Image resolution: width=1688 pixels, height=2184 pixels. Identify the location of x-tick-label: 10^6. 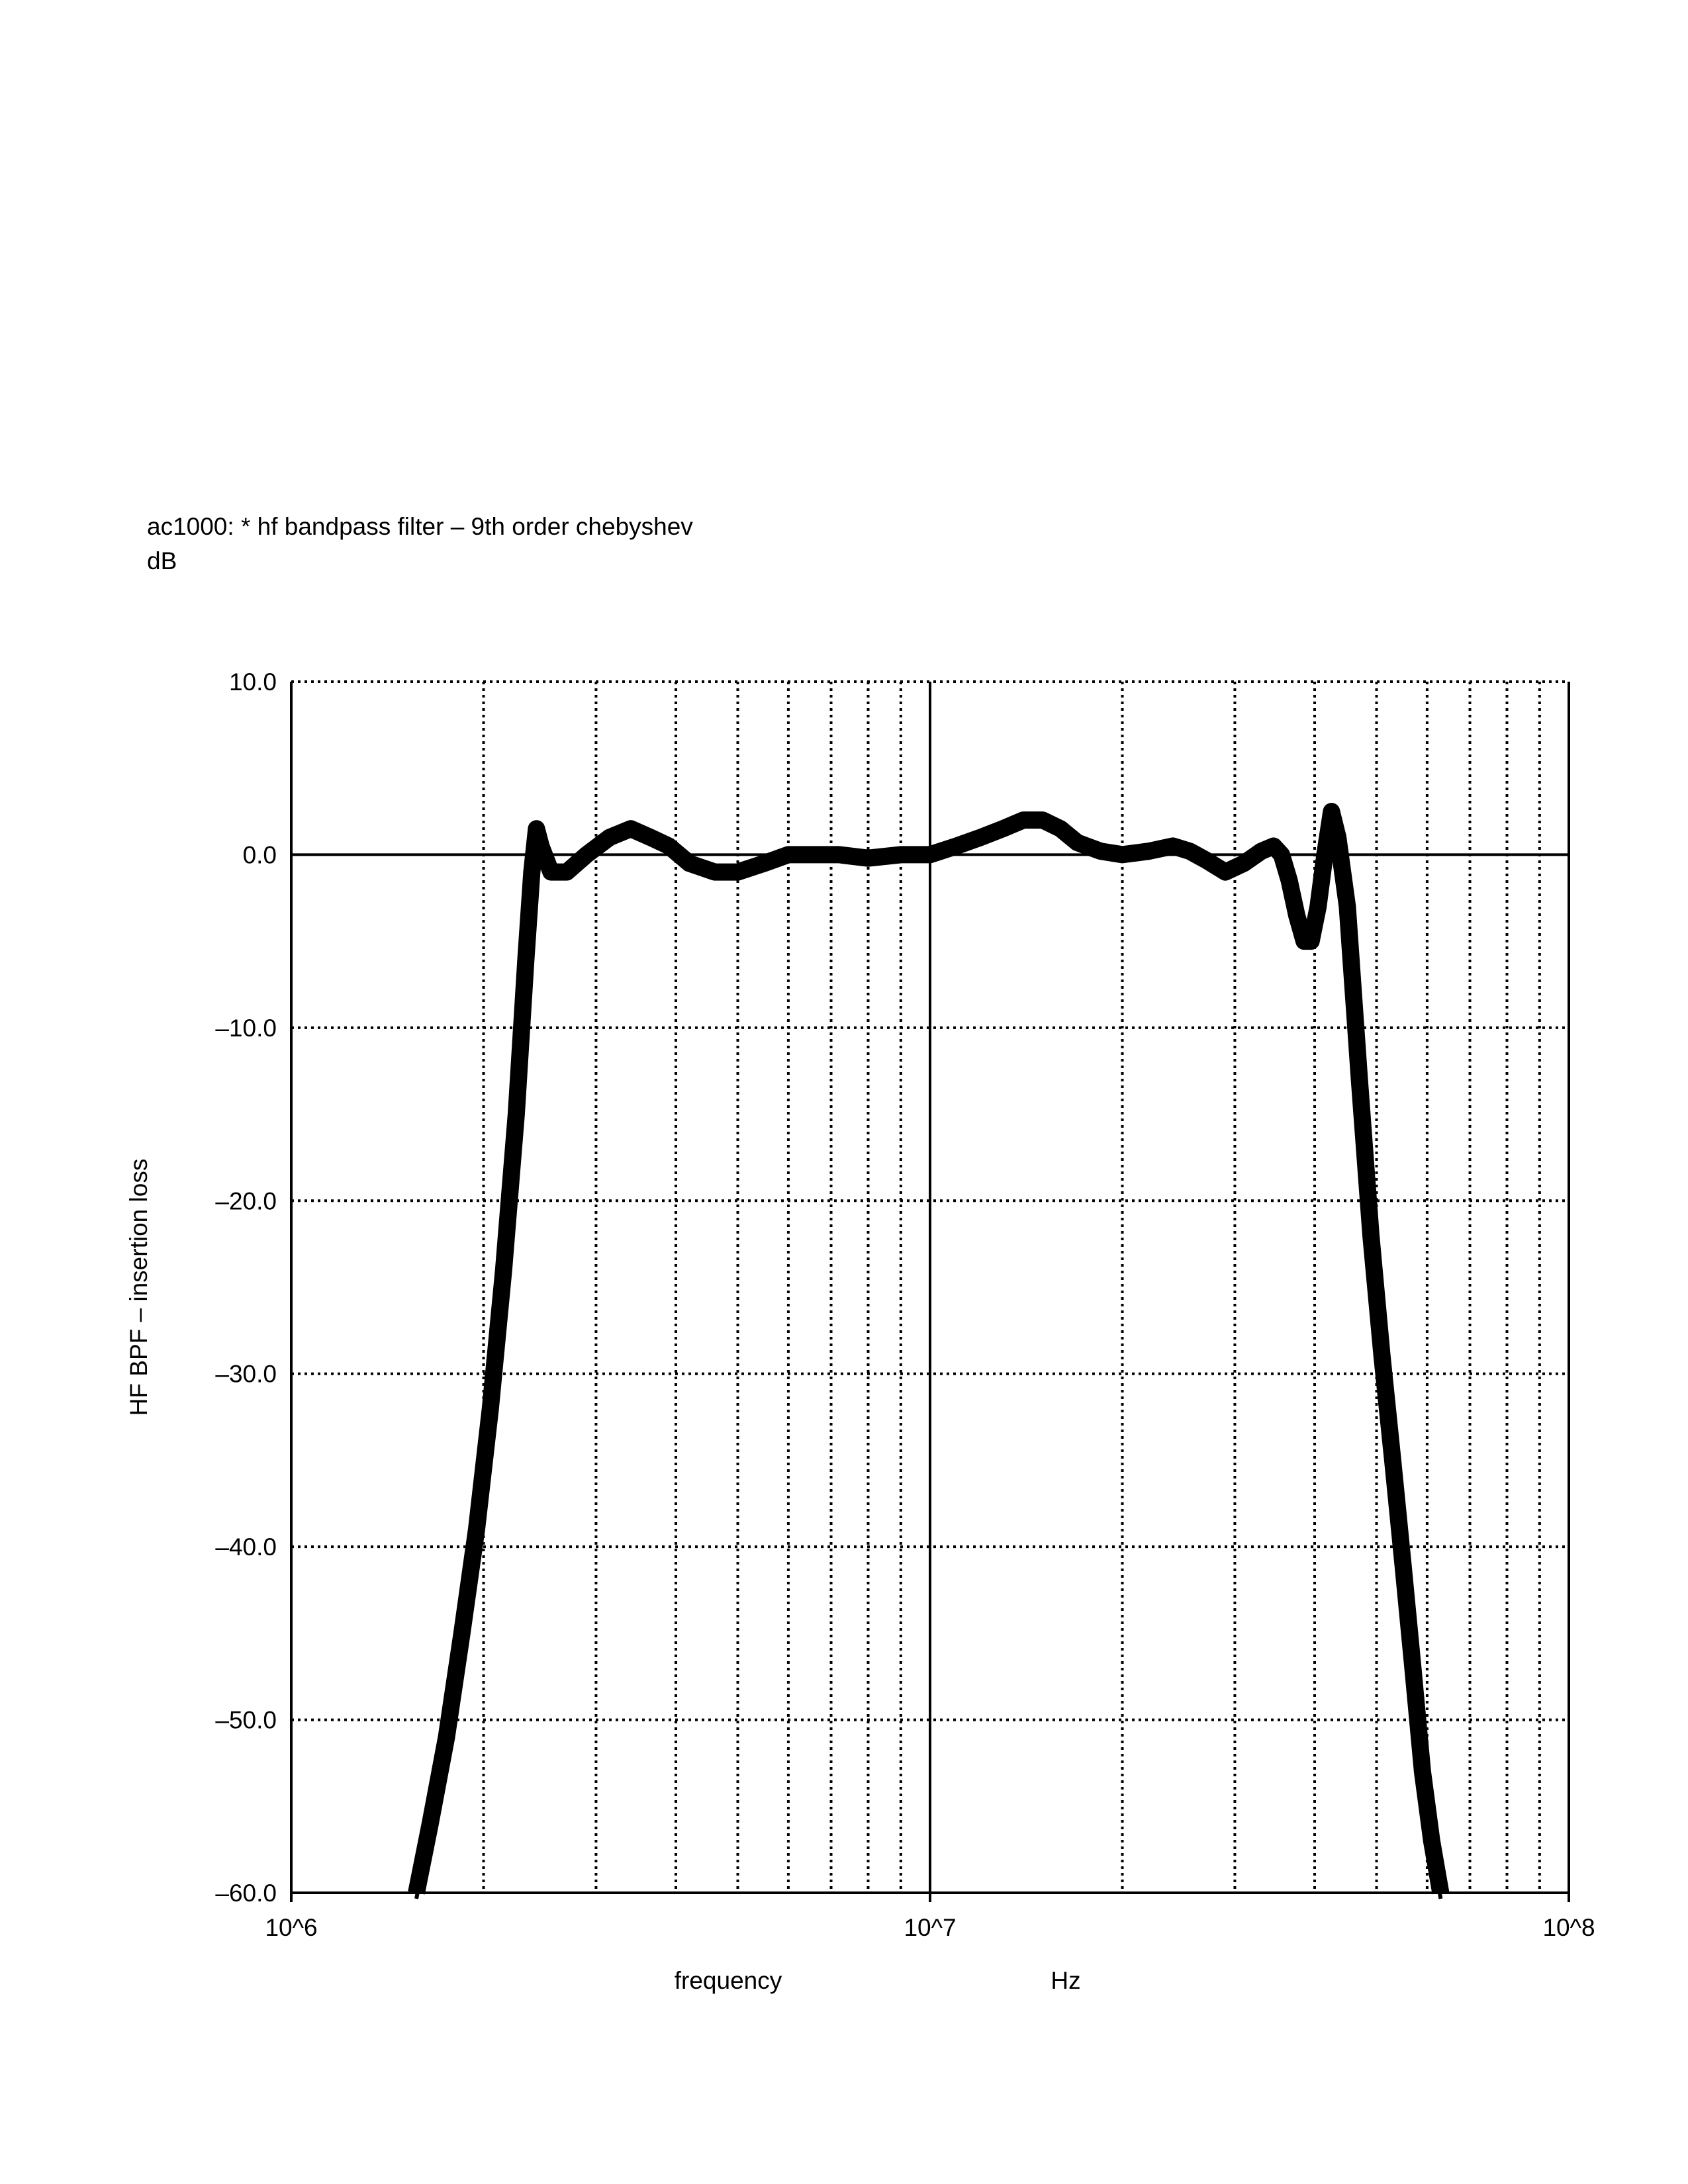
(291, 1928).